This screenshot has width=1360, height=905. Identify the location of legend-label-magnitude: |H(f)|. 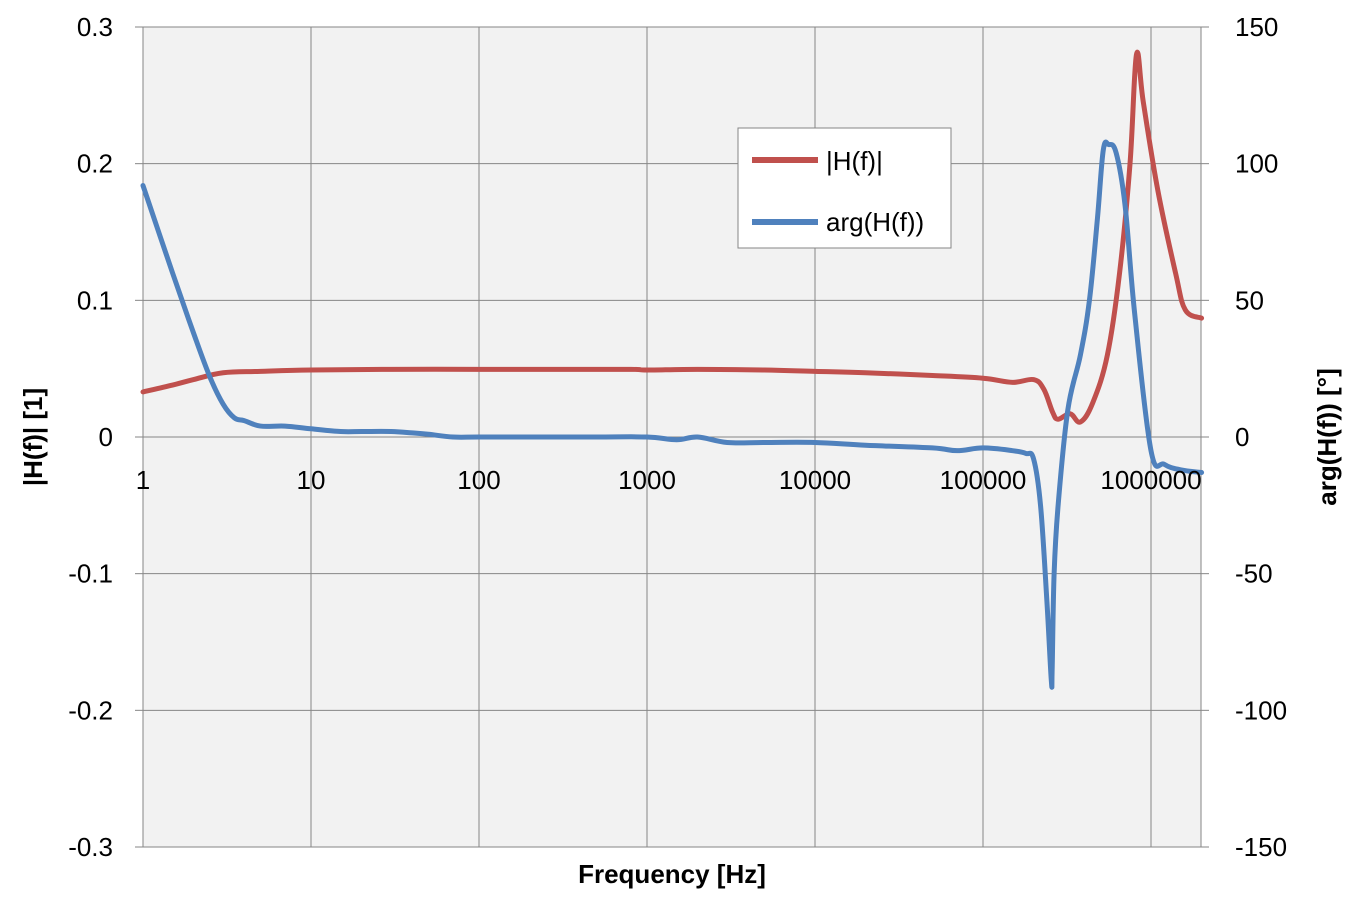
(854, 161).